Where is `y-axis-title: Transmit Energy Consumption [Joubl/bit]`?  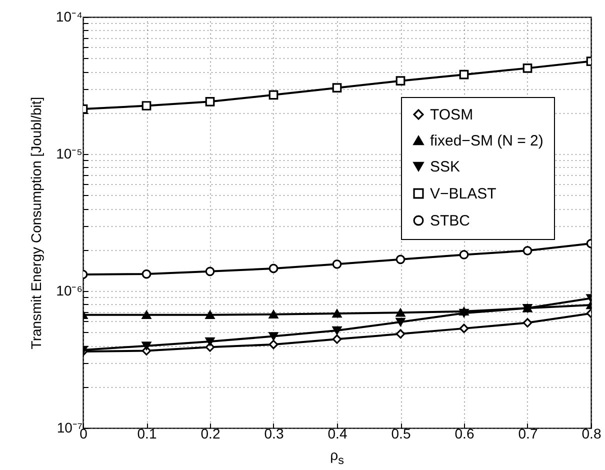
y-axis-title: Transmit Energy Consumption [Joubl/bit] is located at coordinates (36, 223).